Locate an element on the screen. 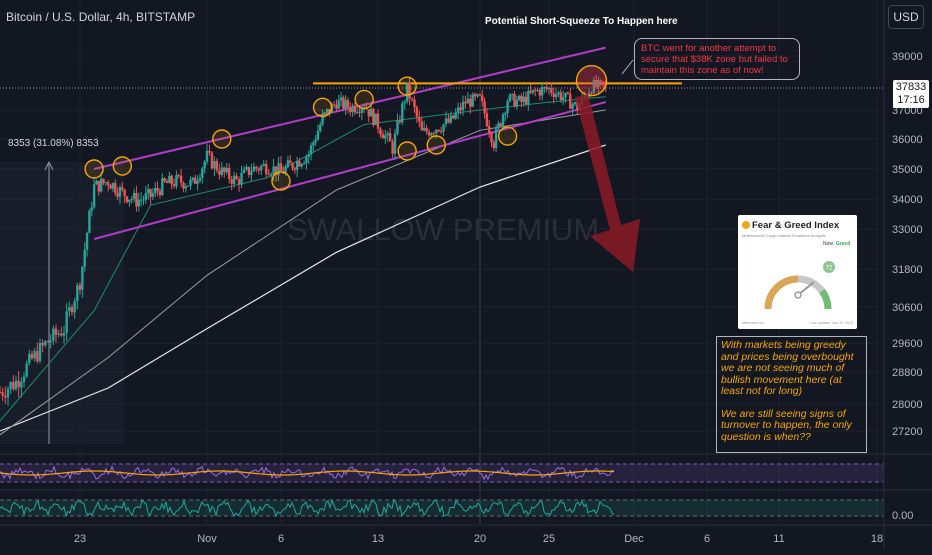  callout-pointer is located at coordinates (627, 67).